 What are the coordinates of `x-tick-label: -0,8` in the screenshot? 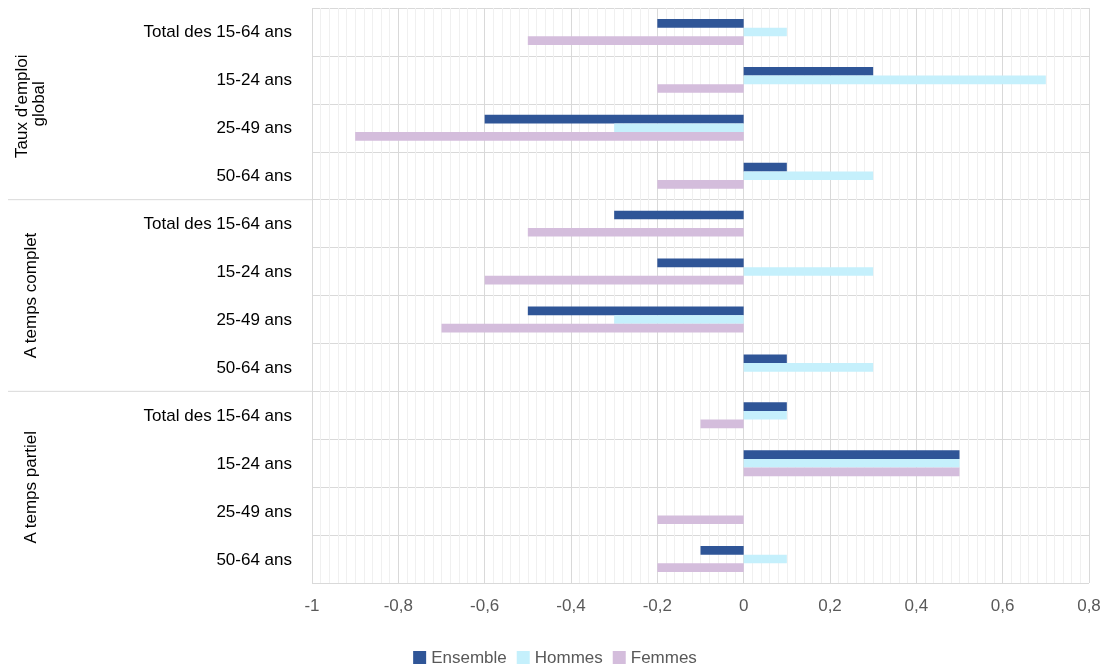 It's located at (398, 605).